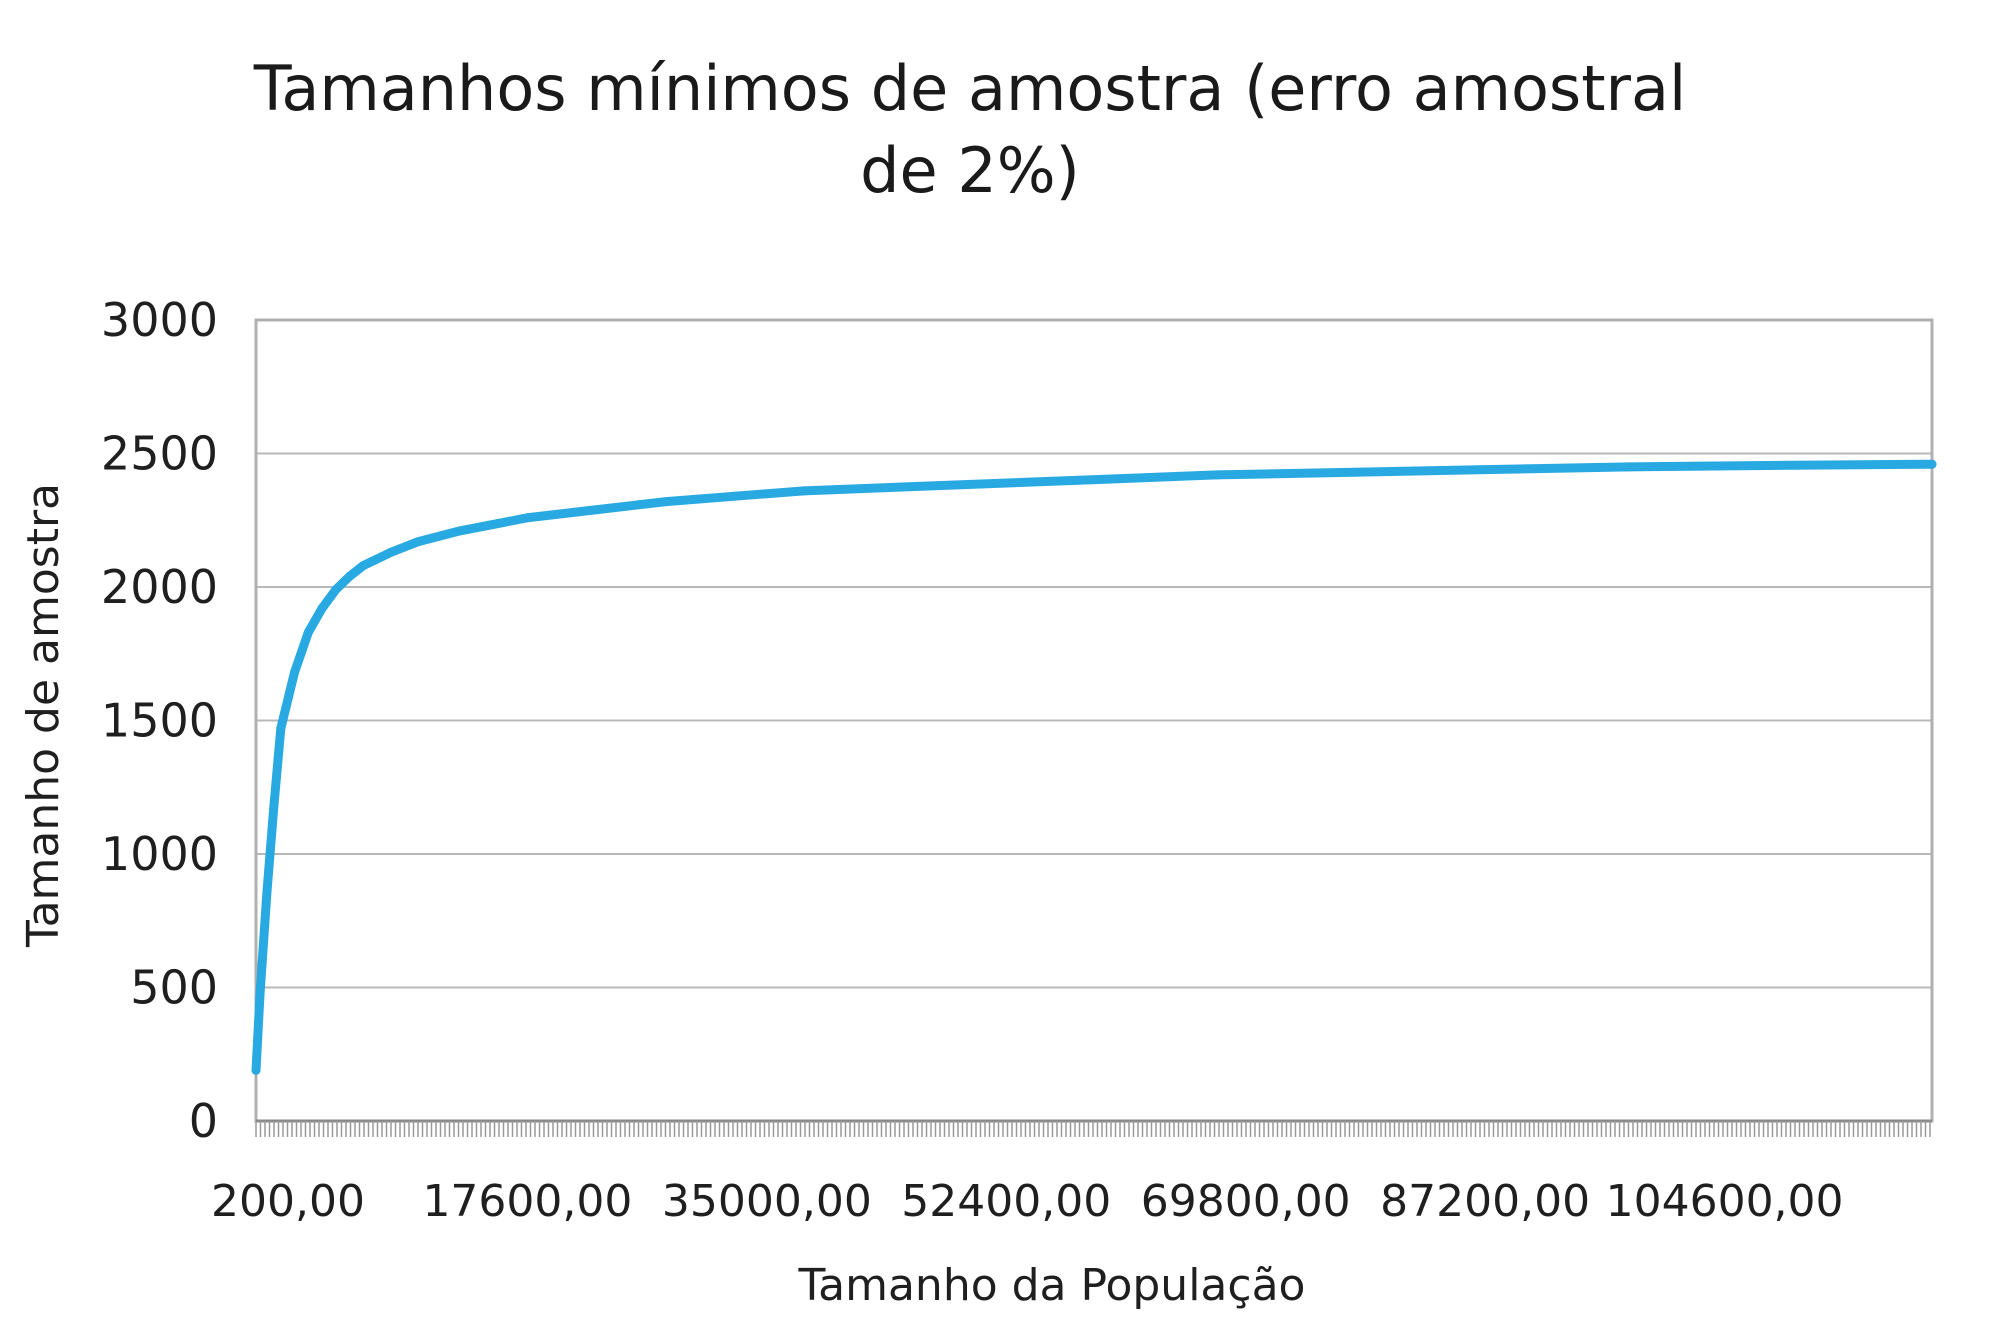 The image size is (2000, 1319). What do you see at coordinates (174, 988) in the screenshot?
I see `y-tick-label: 500` at bounding box center [174, 988].